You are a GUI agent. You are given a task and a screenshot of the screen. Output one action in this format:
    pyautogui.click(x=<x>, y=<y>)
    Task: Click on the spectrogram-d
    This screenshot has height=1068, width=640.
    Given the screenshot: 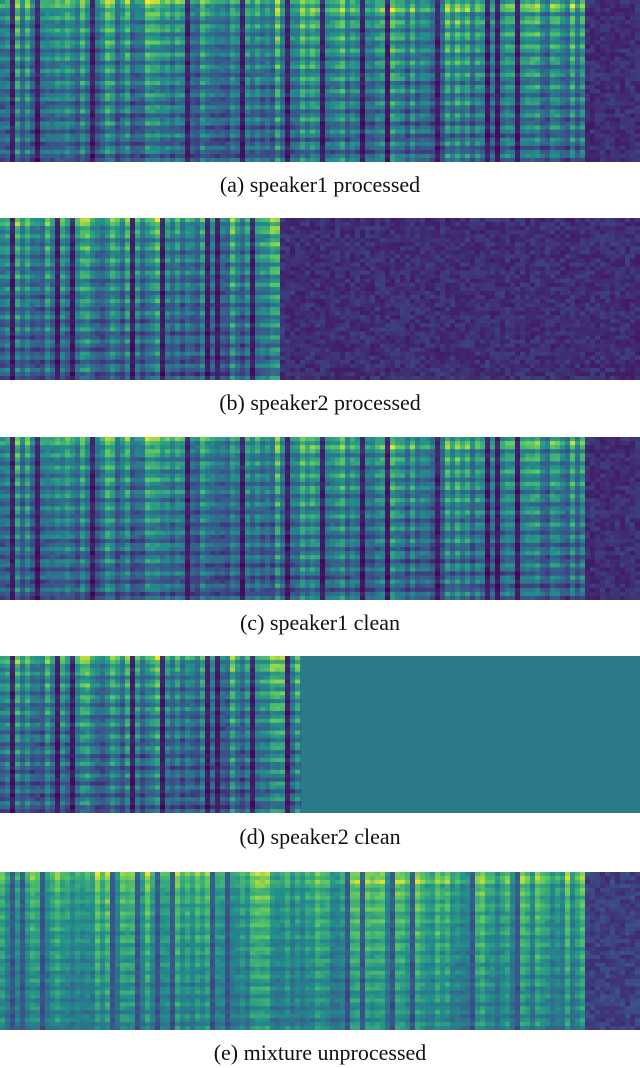 What is the action you would take?
    pyautogui.click(x=320, y=734)
    